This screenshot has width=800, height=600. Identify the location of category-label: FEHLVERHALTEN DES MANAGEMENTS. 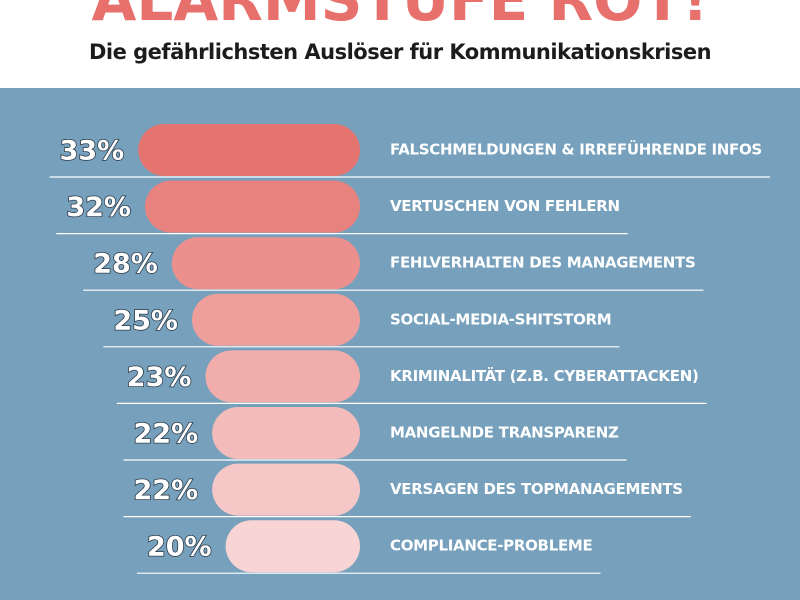
(542, 263).